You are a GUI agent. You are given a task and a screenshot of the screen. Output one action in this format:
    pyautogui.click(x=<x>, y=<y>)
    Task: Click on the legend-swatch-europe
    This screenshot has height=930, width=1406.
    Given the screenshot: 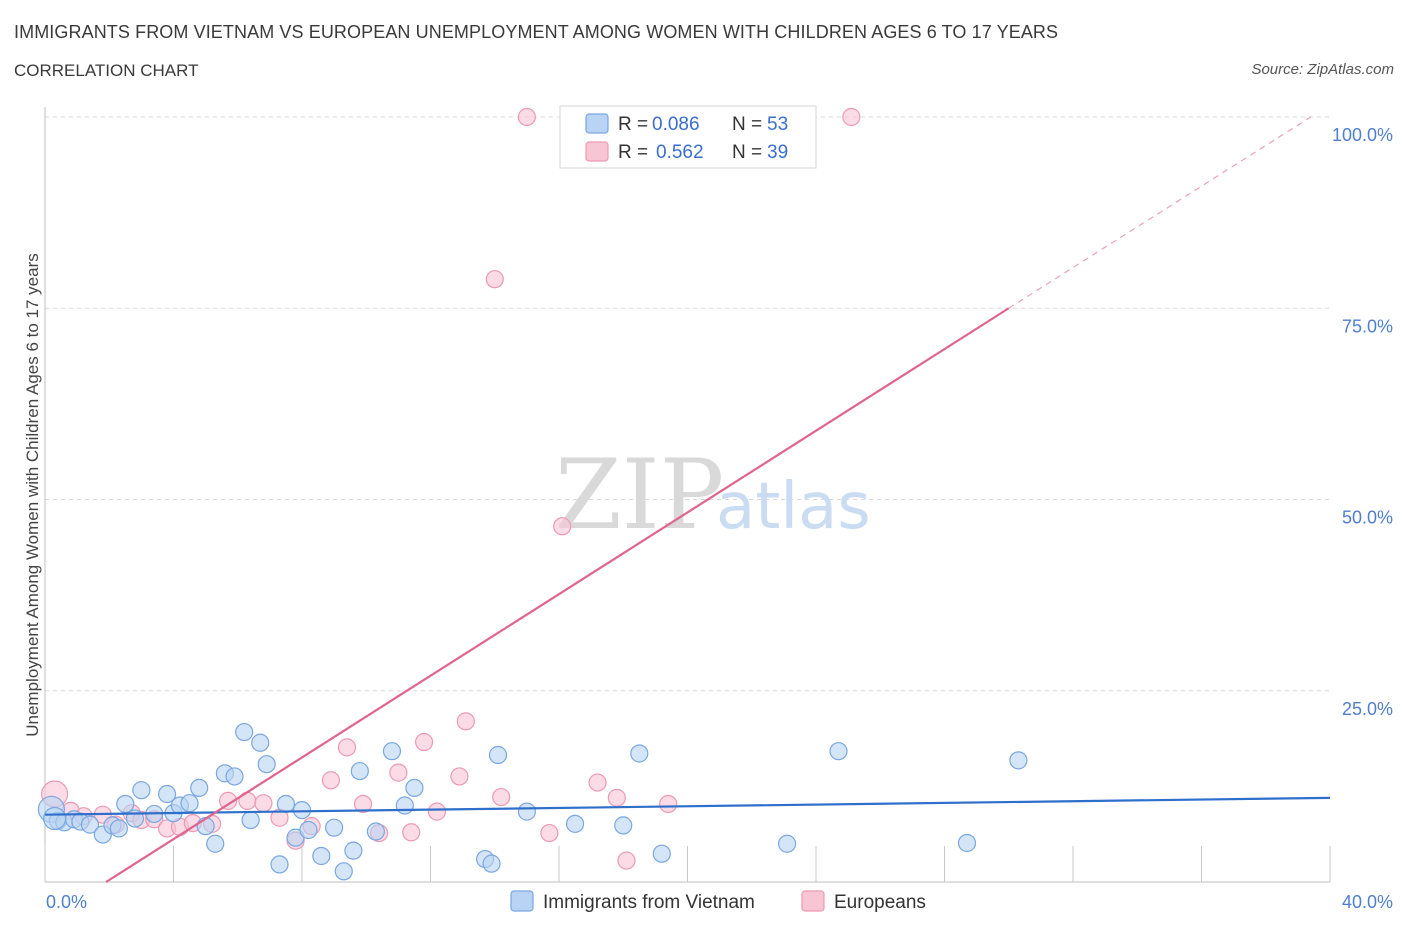 What is the action you would take?
    pyautogui.click(x=597, y=151)
    